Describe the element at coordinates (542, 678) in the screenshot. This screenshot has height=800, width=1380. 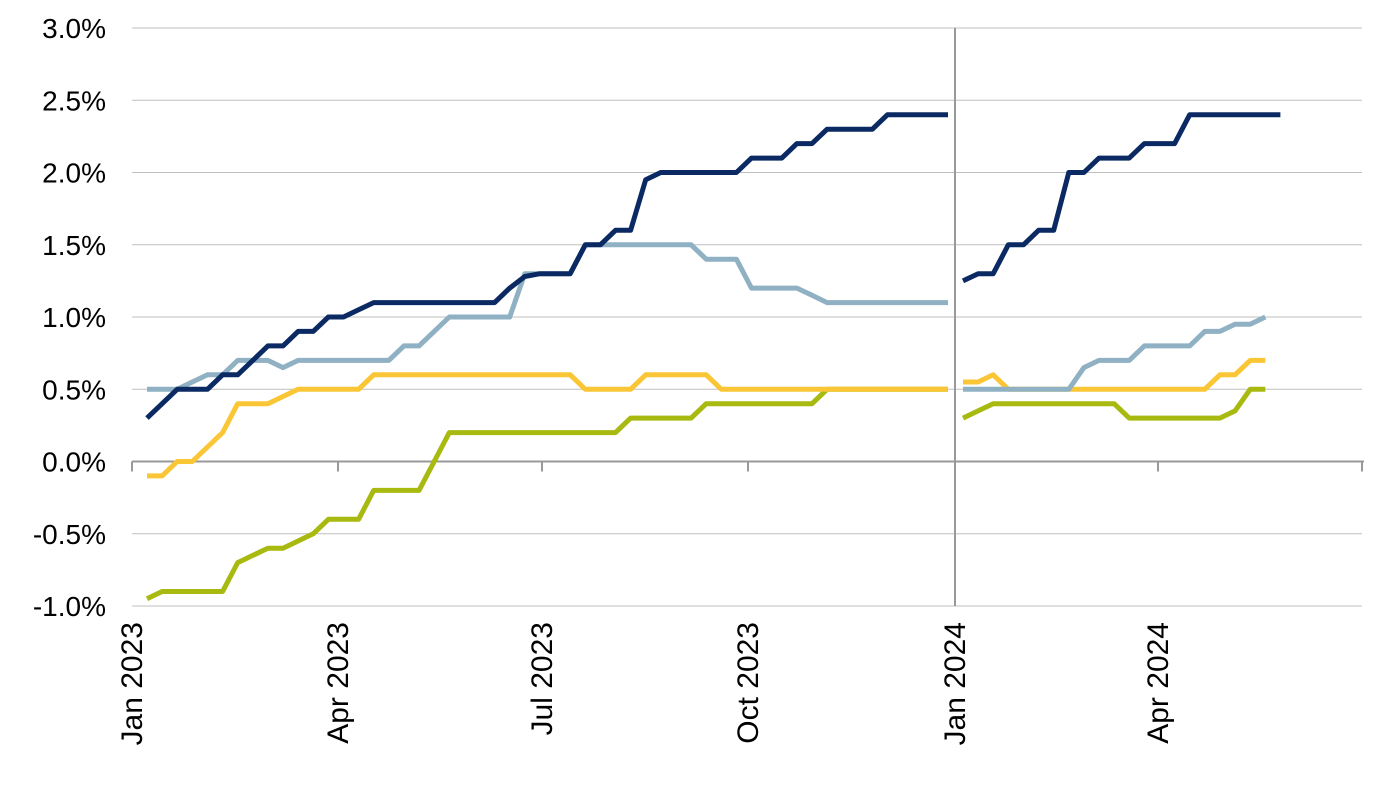
I see `x-tick-label: Jul 2023` at that location.